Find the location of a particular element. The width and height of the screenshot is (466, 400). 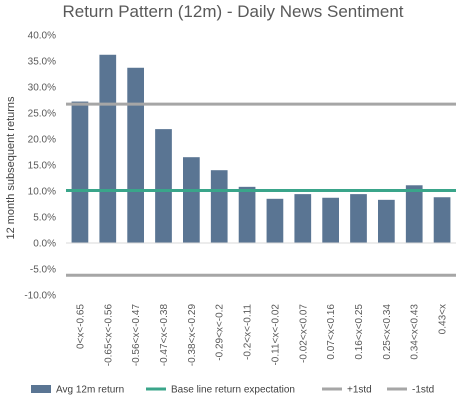

y-tick-label: 30.0% is located at coordinates (42, 88).